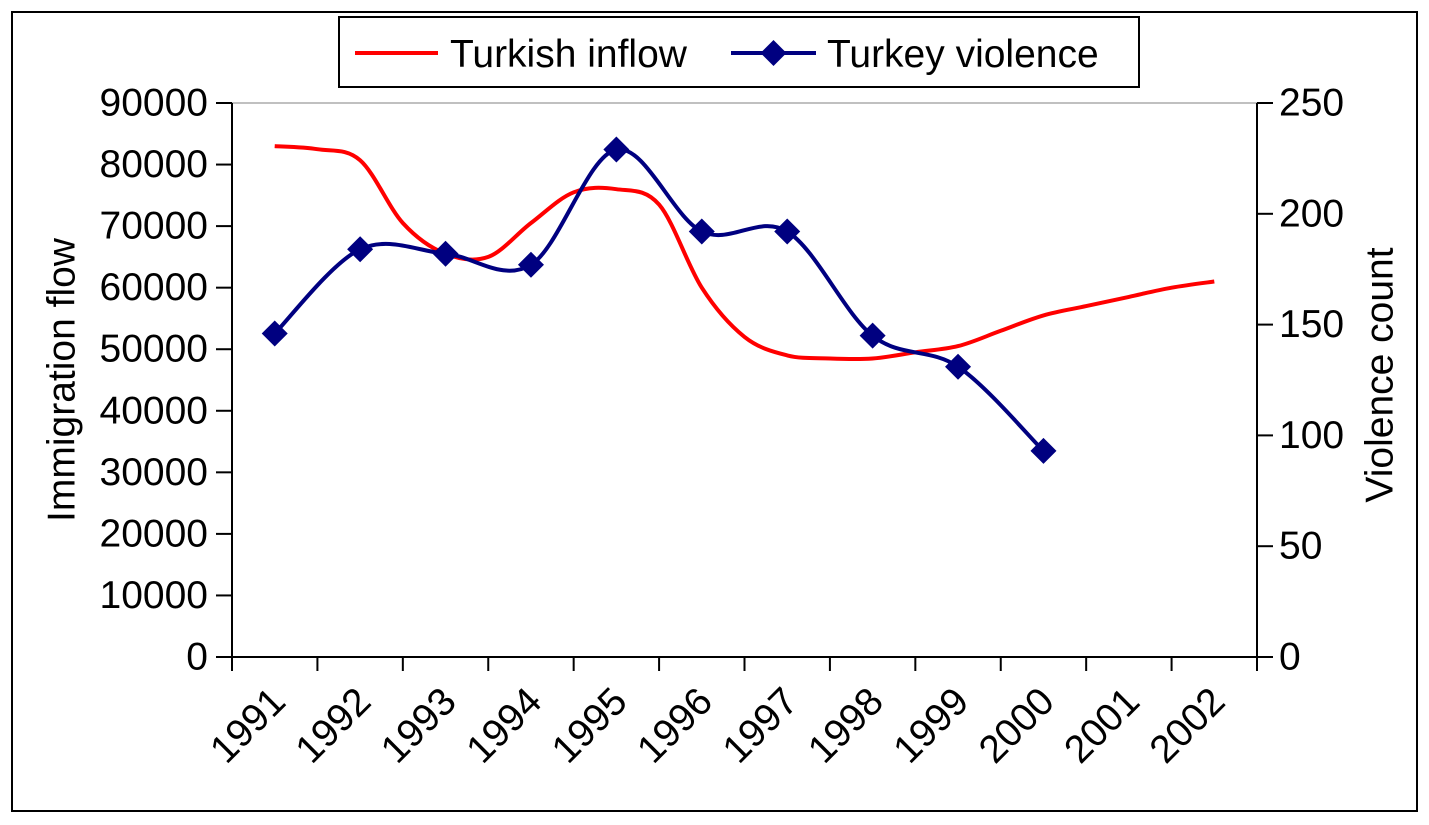 The height and width of the screenshot is (825, 1429). I want to click on right-tick-label: 150, so click(1311, 324).